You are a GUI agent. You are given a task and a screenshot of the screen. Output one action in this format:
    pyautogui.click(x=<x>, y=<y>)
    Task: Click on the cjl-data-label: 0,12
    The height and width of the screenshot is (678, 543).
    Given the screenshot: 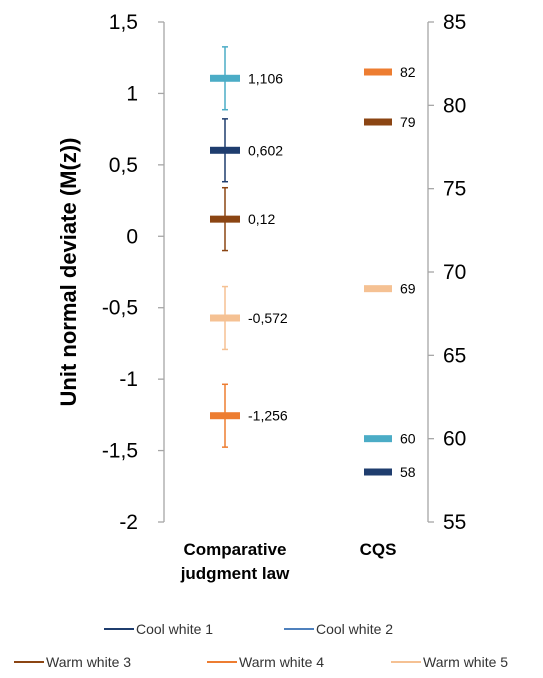 What is the action you would take?
    pyautogui.click(x=261, y=219)
    